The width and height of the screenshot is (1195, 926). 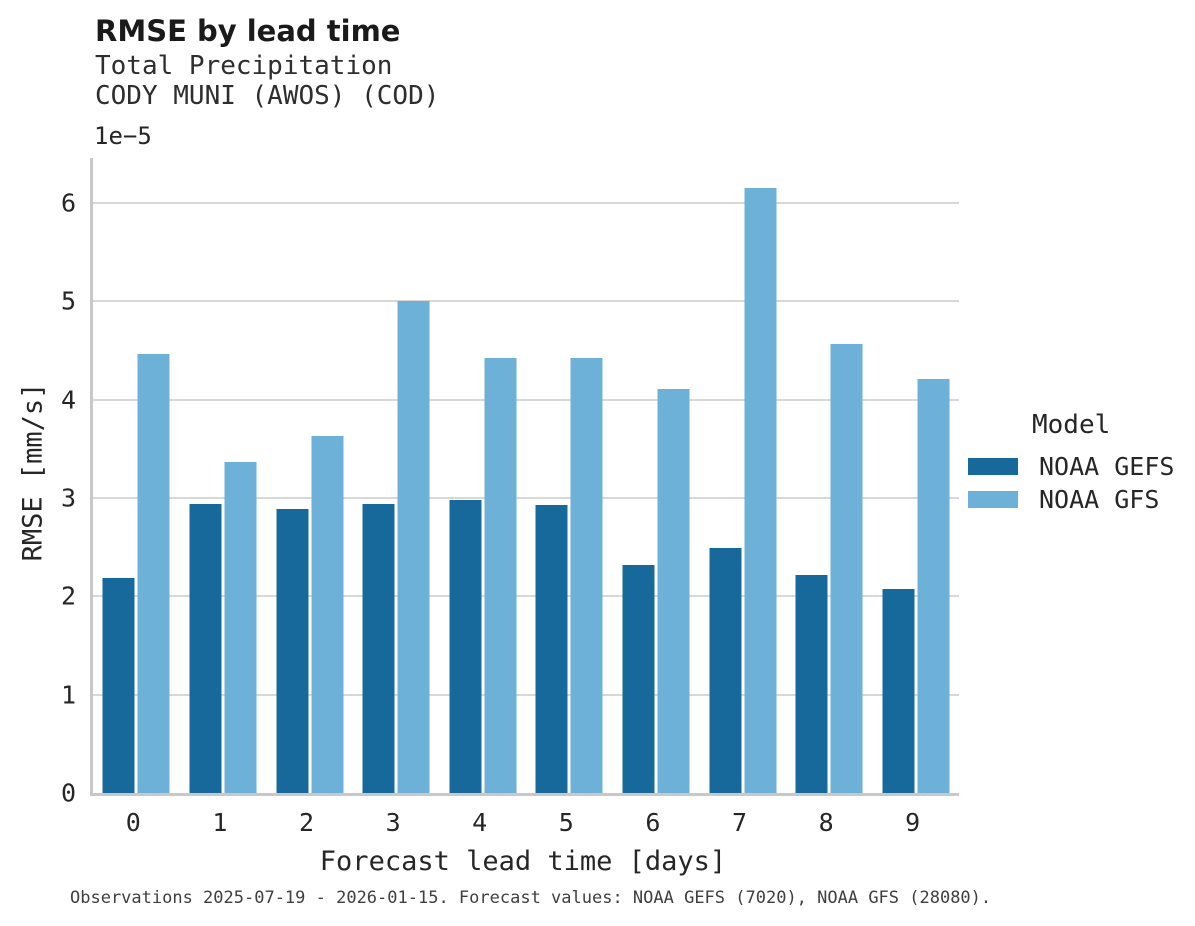 What do you see at coordinates (1071, 425) in the screenshot?
I see `legend-title: Model` at bounding box center [1071, 425].